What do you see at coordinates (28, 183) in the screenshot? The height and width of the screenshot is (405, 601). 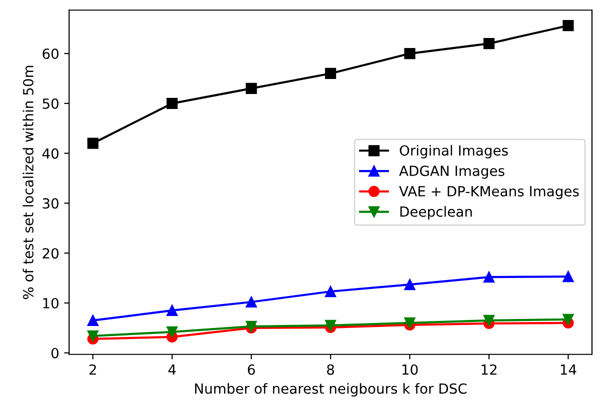 I see `y-axis-title: % of test set localized within 50m` at bounding box center [28, 183].